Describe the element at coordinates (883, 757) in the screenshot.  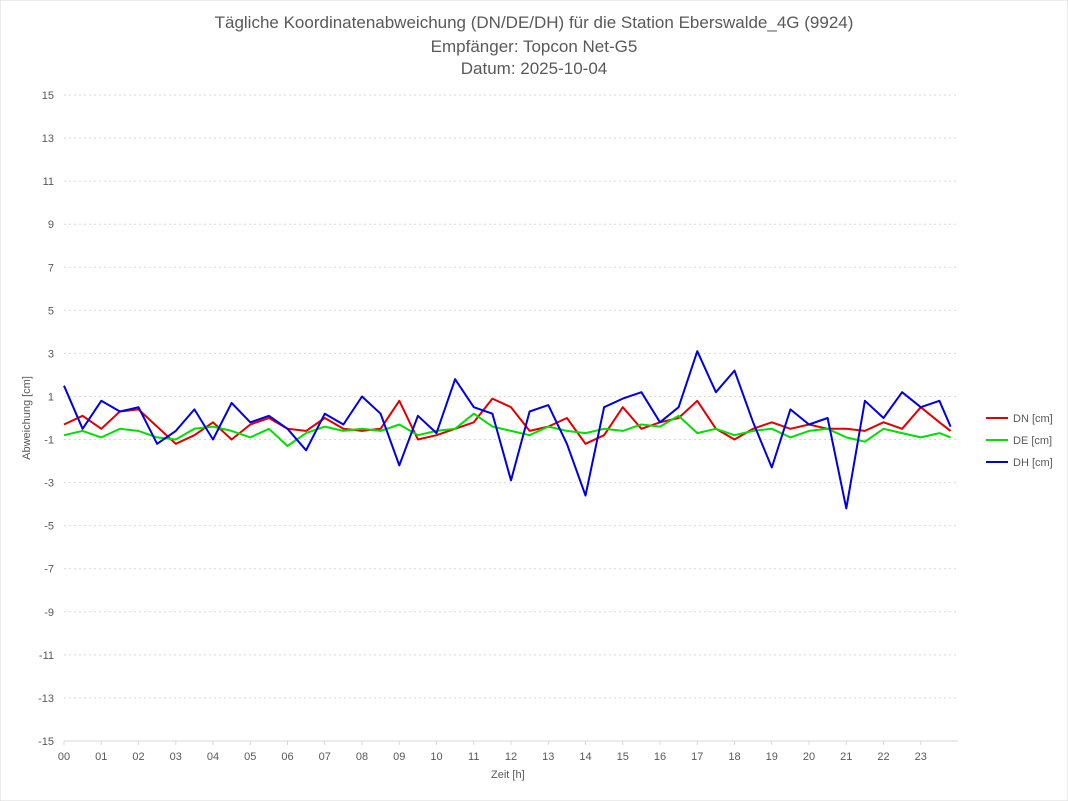
I see `x-tick-label: 22` at that location.